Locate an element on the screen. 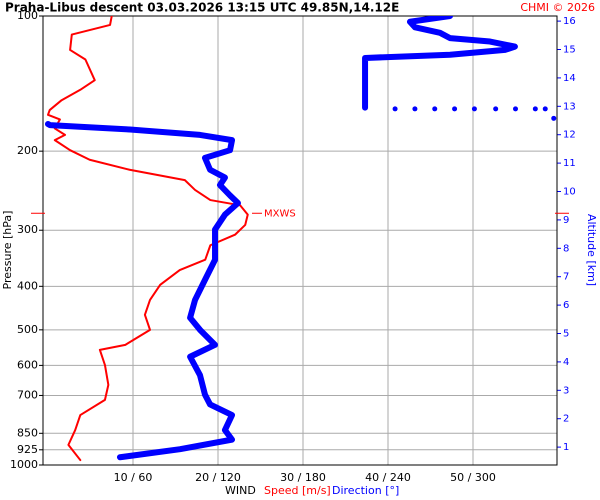 The height and width of the screenshot is (500, 600). y-tick-label: 300 is located at coordinates (27, 229).